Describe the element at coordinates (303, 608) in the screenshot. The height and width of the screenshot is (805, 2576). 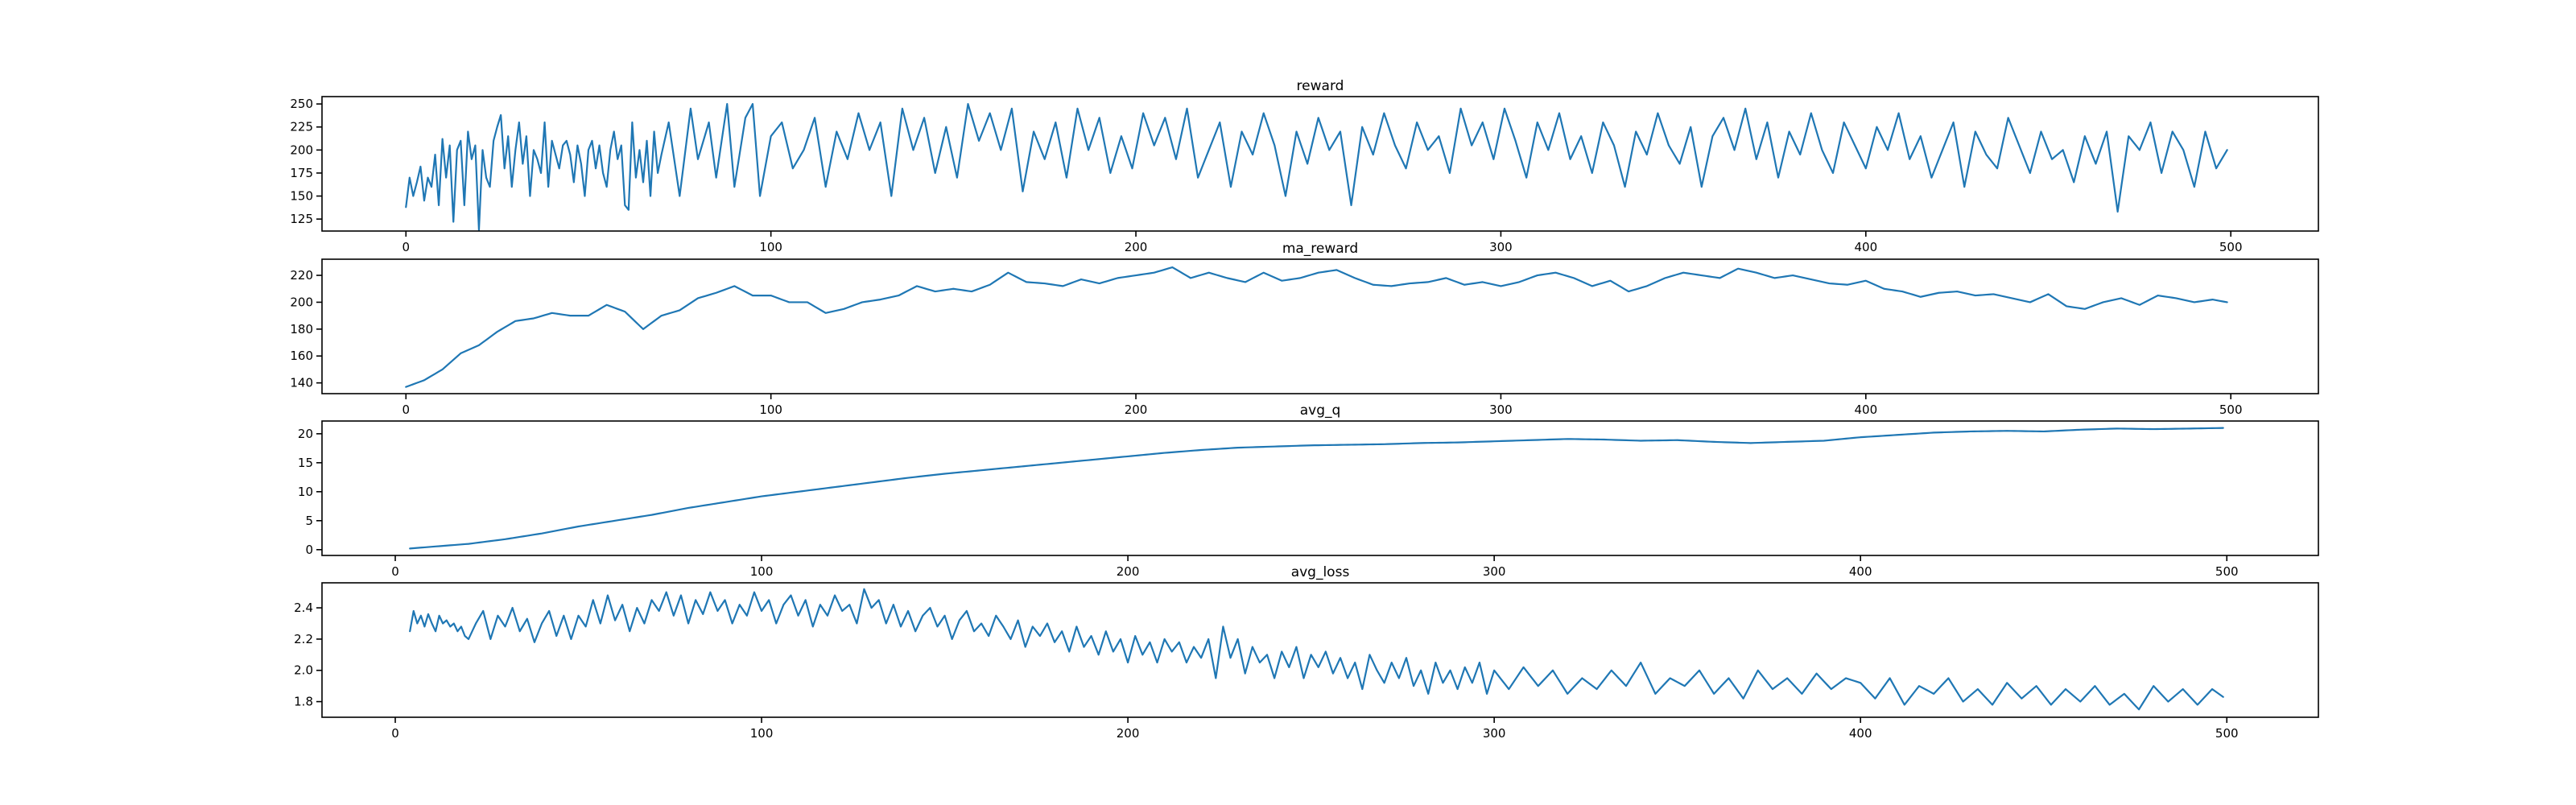
I see `y-tick-label: 2.4` at that location.